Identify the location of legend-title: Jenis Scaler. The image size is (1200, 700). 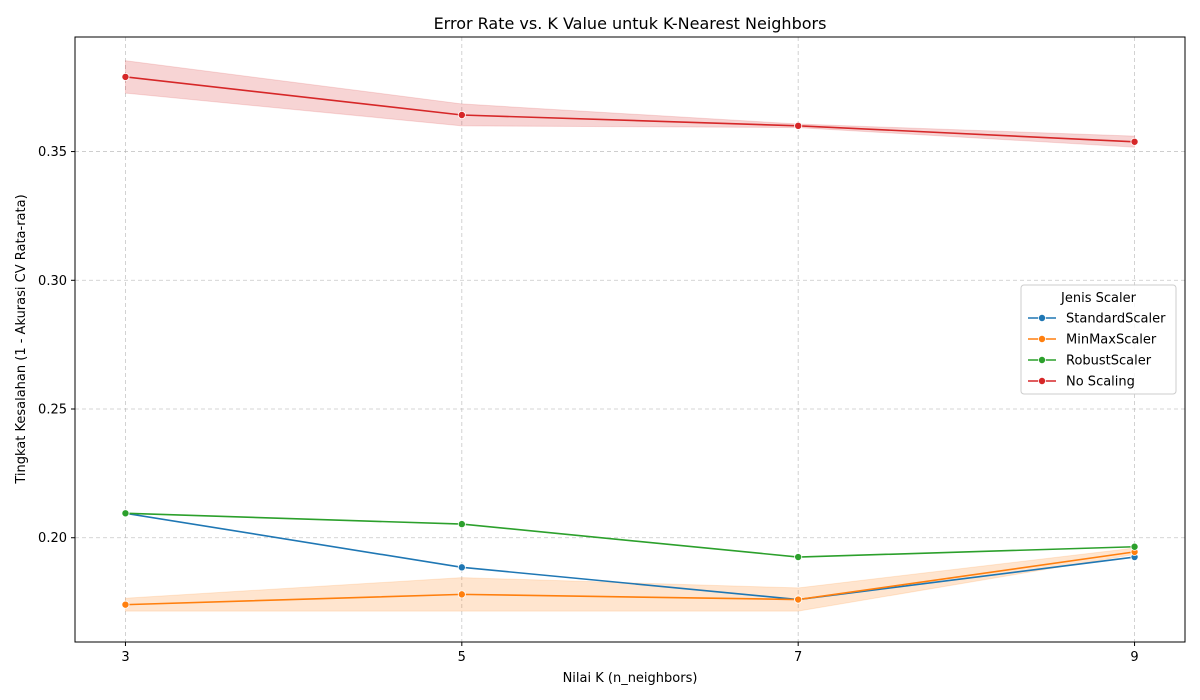
(1098, 298).